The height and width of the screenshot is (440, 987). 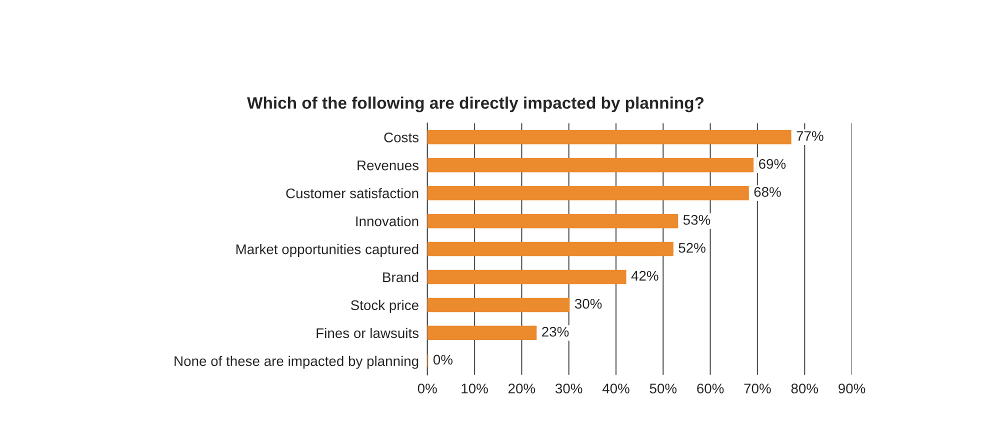 What do you see at coordinates (327, 250) in the screenshot?
I see `y-tick-label: Market opportunities captured` at bounding box center [327, 250].